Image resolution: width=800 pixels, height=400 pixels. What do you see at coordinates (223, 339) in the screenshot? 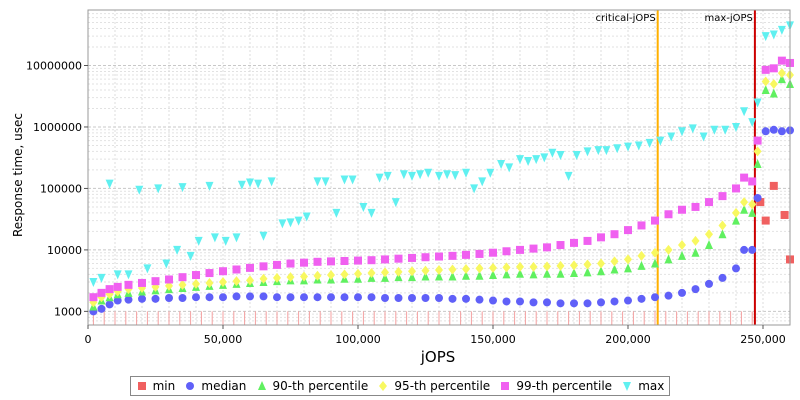
I see `x-tick-label: 50,000` at bounding box center [223, 339].